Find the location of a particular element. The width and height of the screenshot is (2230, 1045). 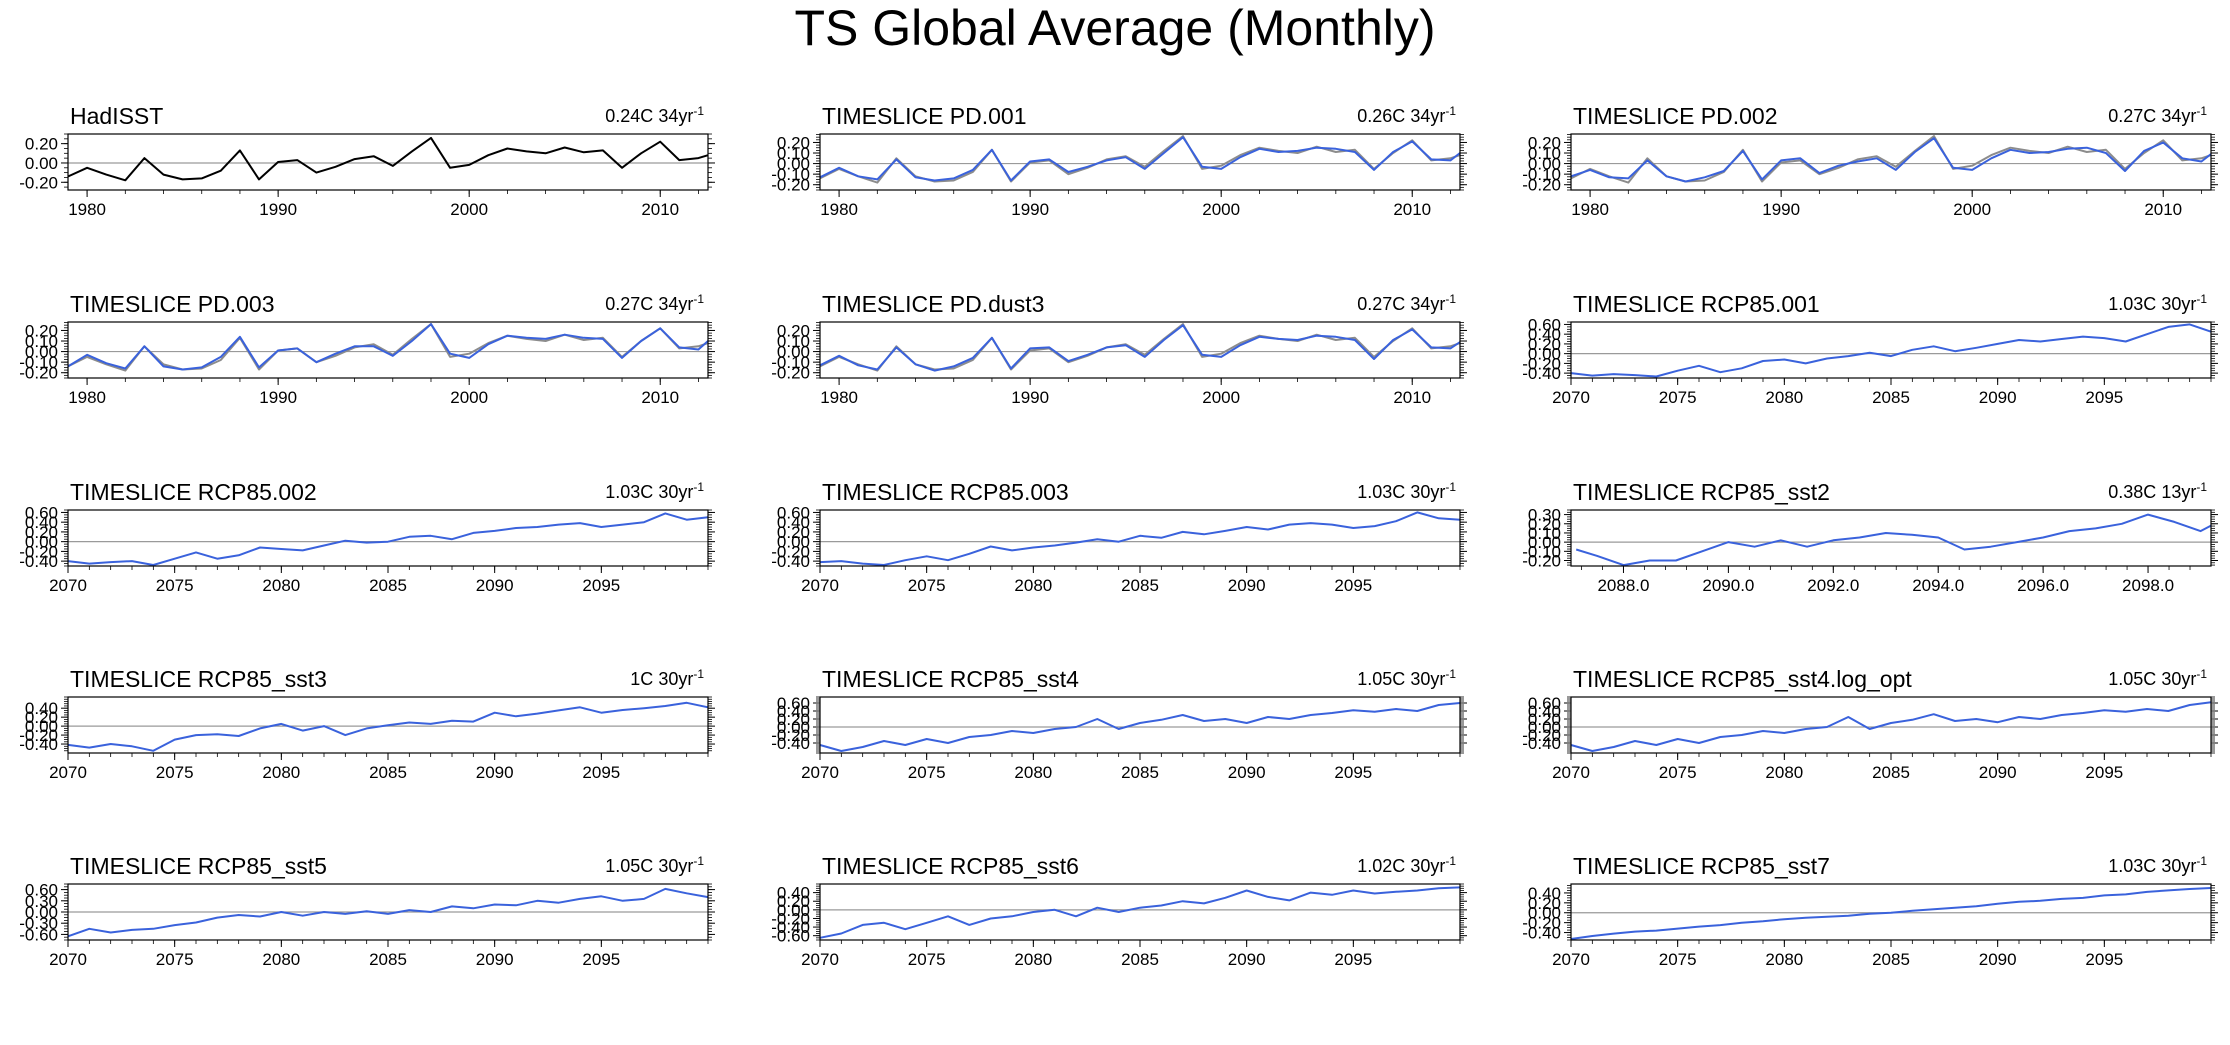

trend-value: 1.05C is located at coordinates (629, 866).